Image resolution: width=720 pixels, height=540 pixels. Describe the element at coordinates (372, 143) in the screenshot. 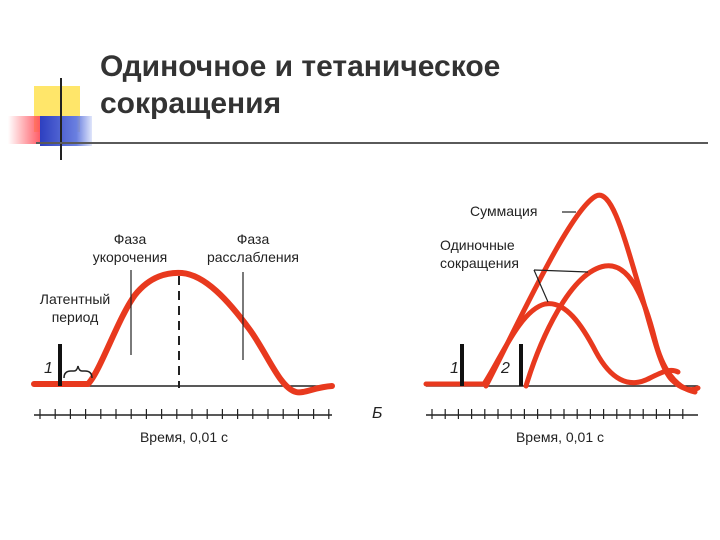

I see `title-underline` at that location.